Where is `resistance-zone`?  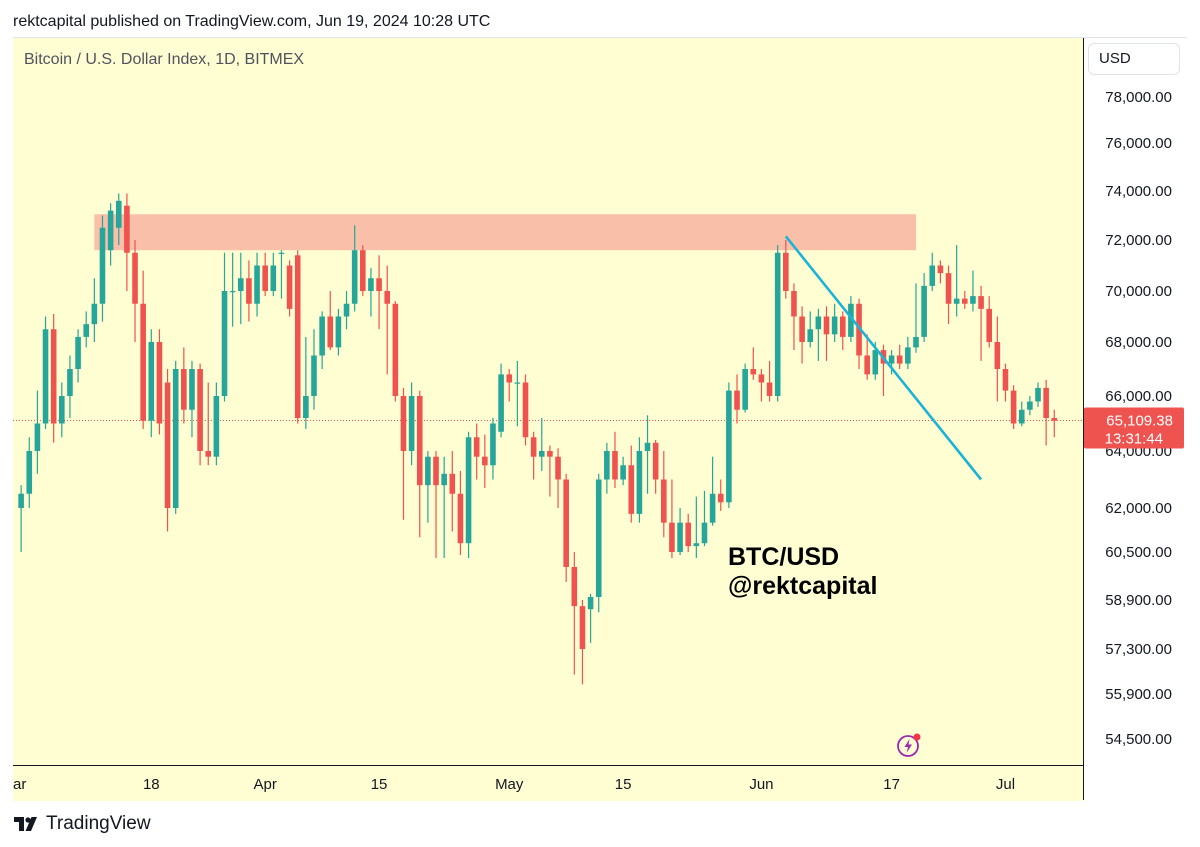
resistance-zone is located at coordinates (505, 232).